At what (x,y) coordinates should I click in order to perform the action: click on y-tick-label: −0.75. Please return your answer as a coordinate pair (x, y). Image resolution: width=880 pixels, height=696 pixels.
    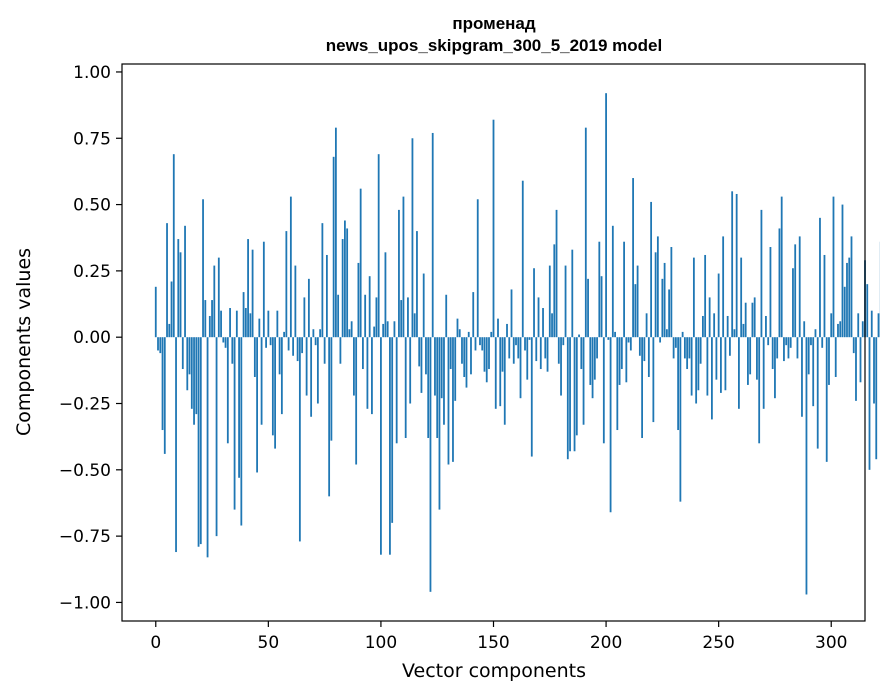
    Looking at the image, I should click on (85, 537).